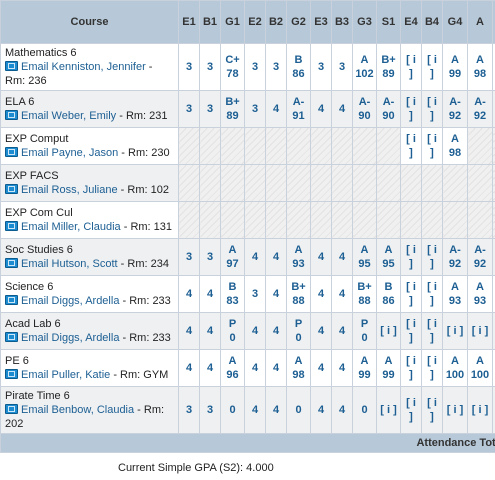 The height and width of the screenshot is (480, 495). What do you see at coordinates (432, 22) in the screenshot?
I see `term-header-b4: B4` at bounding box center [432, 22].